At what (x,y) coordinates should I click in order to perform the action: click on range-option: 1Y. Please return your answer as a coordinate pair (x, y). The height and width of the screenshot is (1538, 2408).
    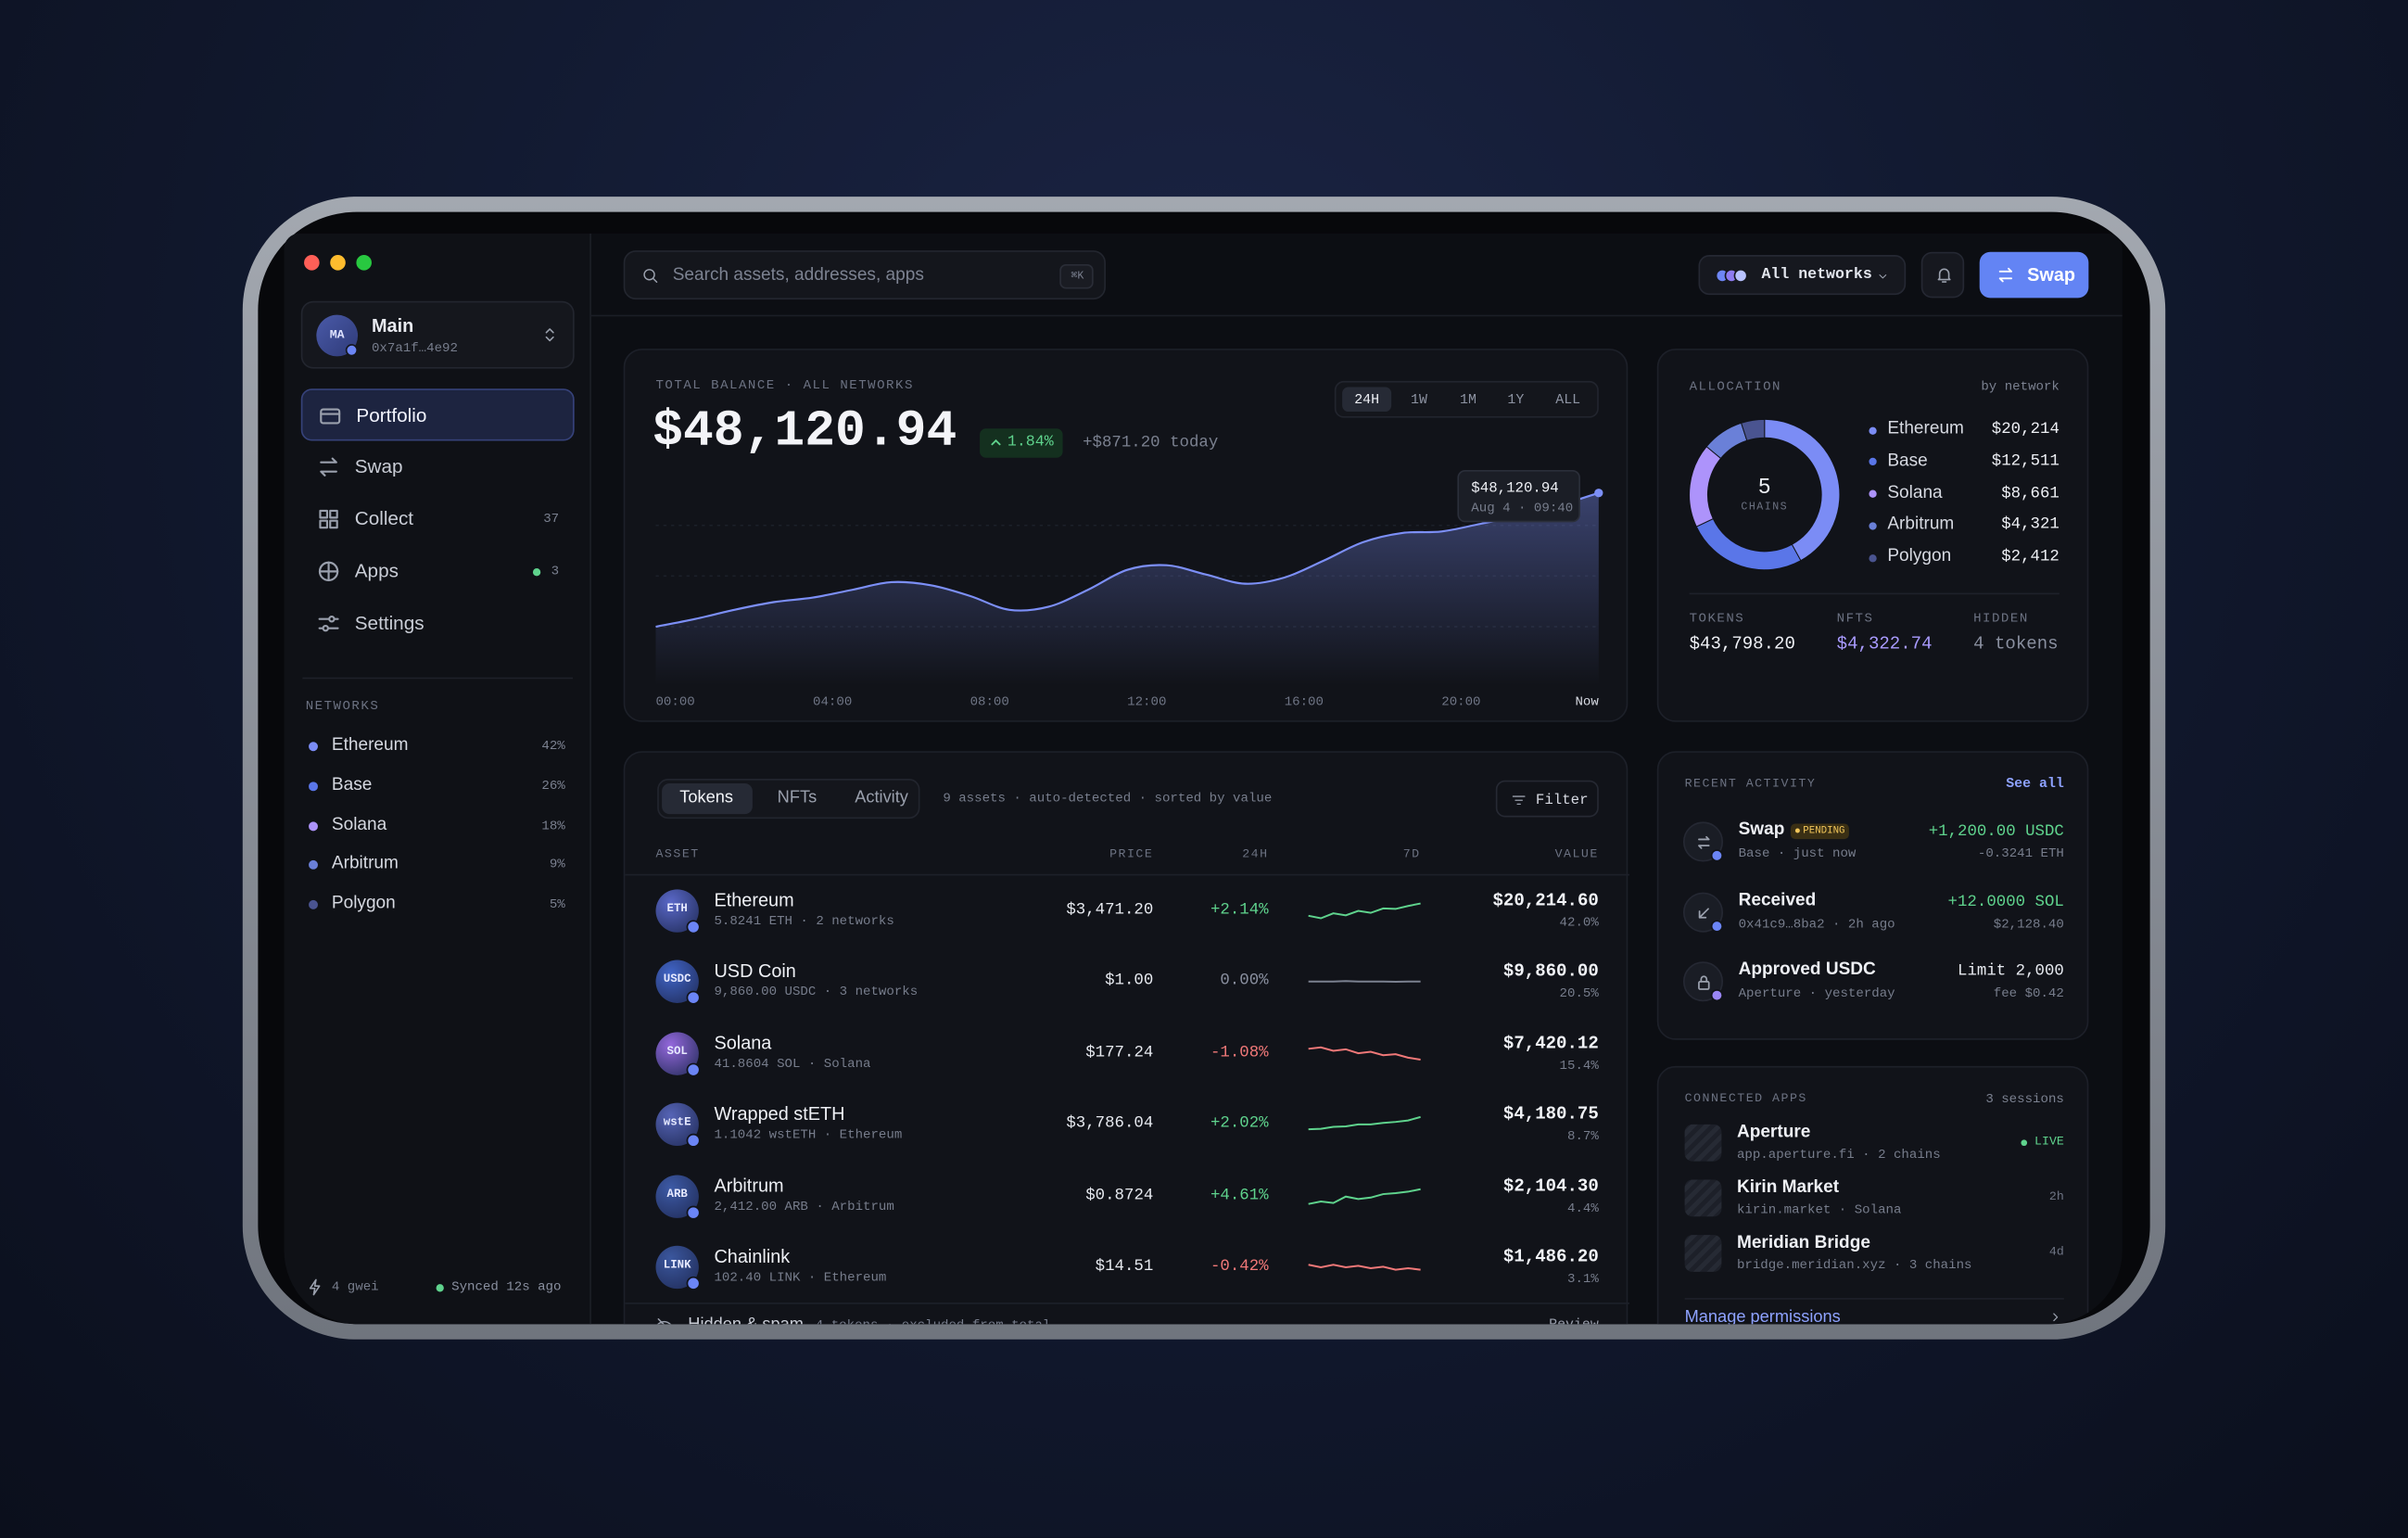
    Looking at the image, I should click on (1516, 400).